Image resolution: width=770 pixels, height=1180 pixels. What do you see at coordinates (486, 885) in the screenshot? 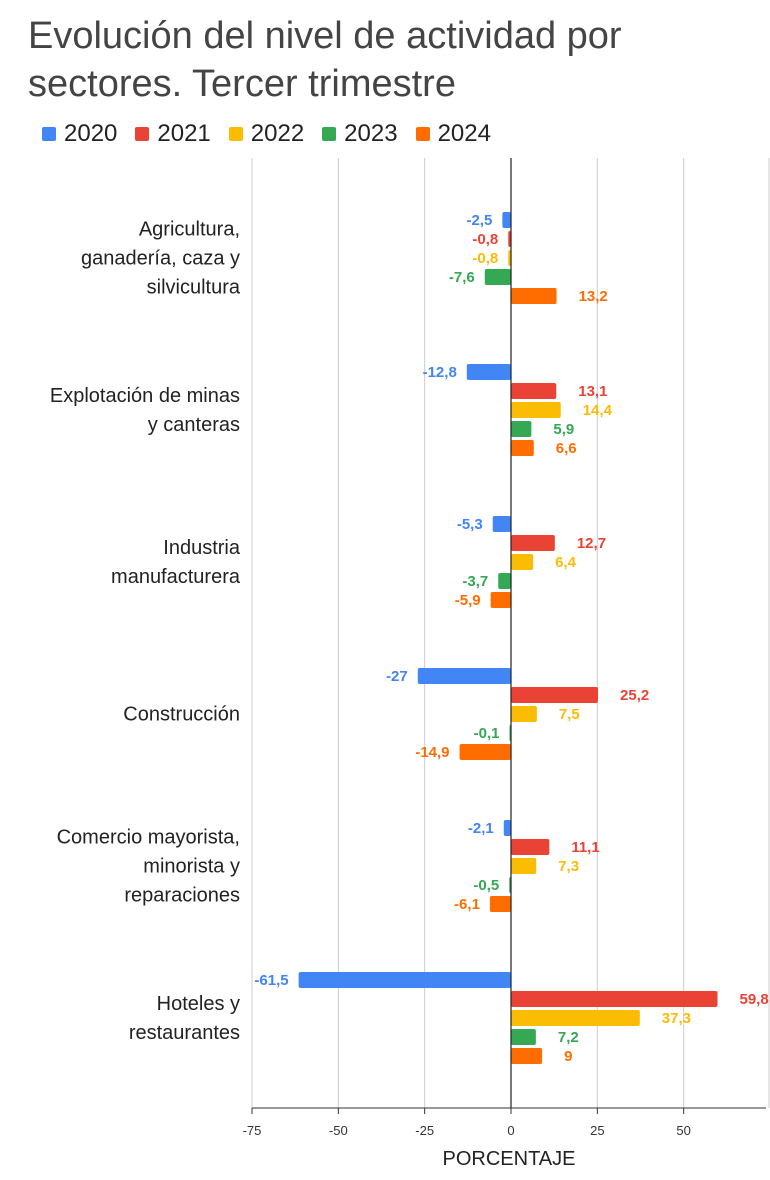
I see `data-label: -0,5` at bounding box center [486, 885].